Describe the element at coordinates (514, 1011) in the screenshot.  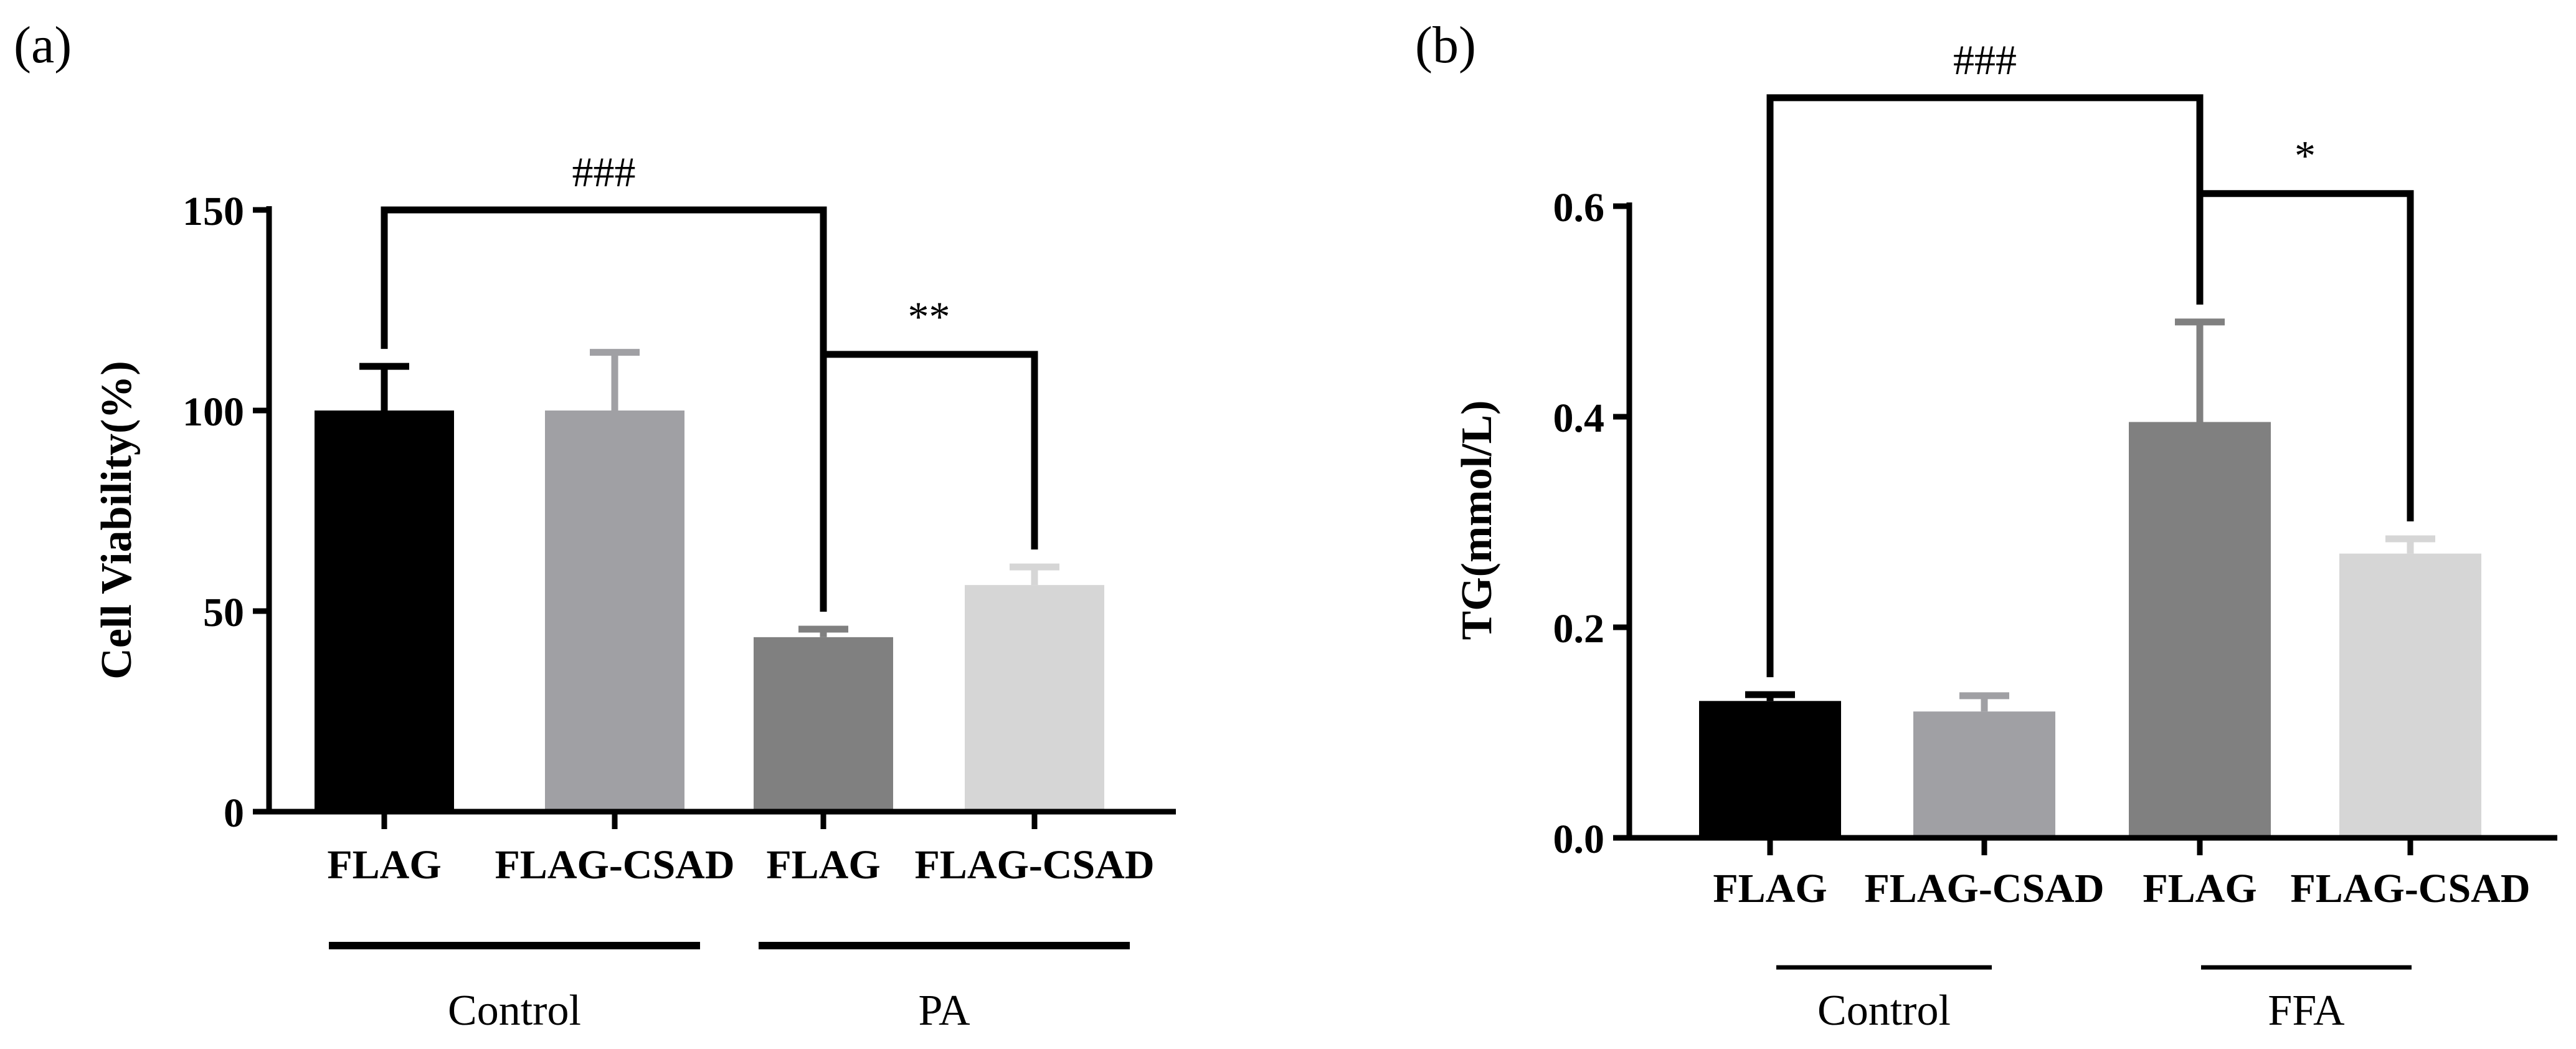
I see `chart0-group-label-0: Control` at that location.